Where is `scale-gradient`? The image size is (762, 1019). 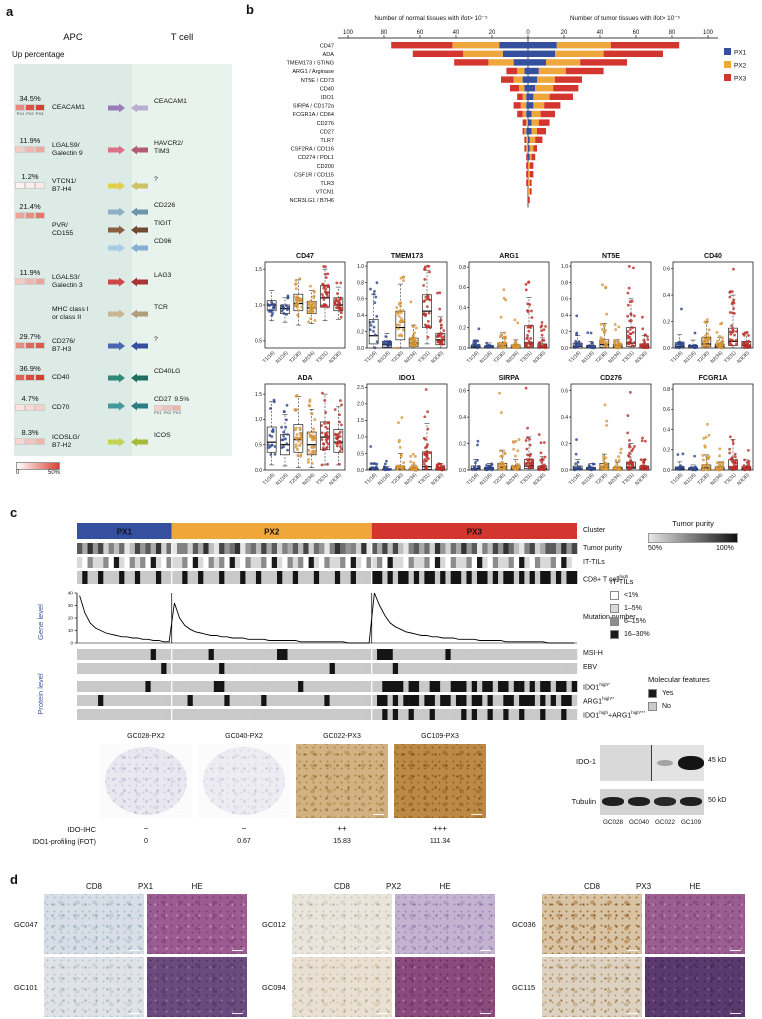
scale-gradient is located at coordinates (38, 466).